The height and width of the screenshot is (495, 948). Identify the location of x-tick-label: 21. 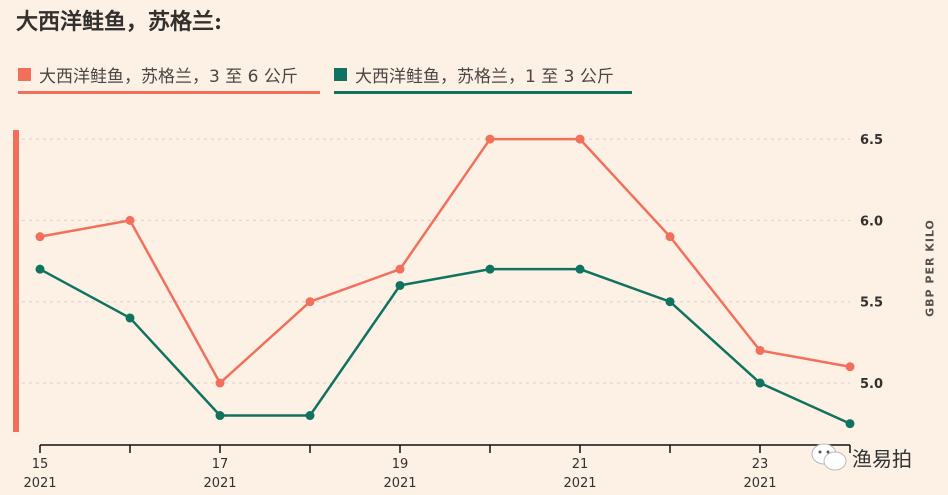
(580, 464).